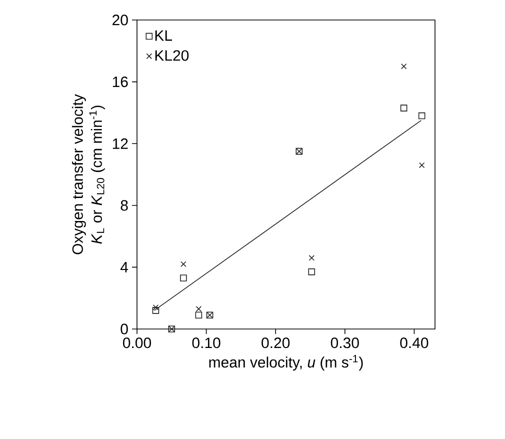 This screenshot has width=505, height=439. What do you see at coordinates (206, 343) in the screenshot?
I see `x-tick-label: 0.10` at bounding box center [206, 343].